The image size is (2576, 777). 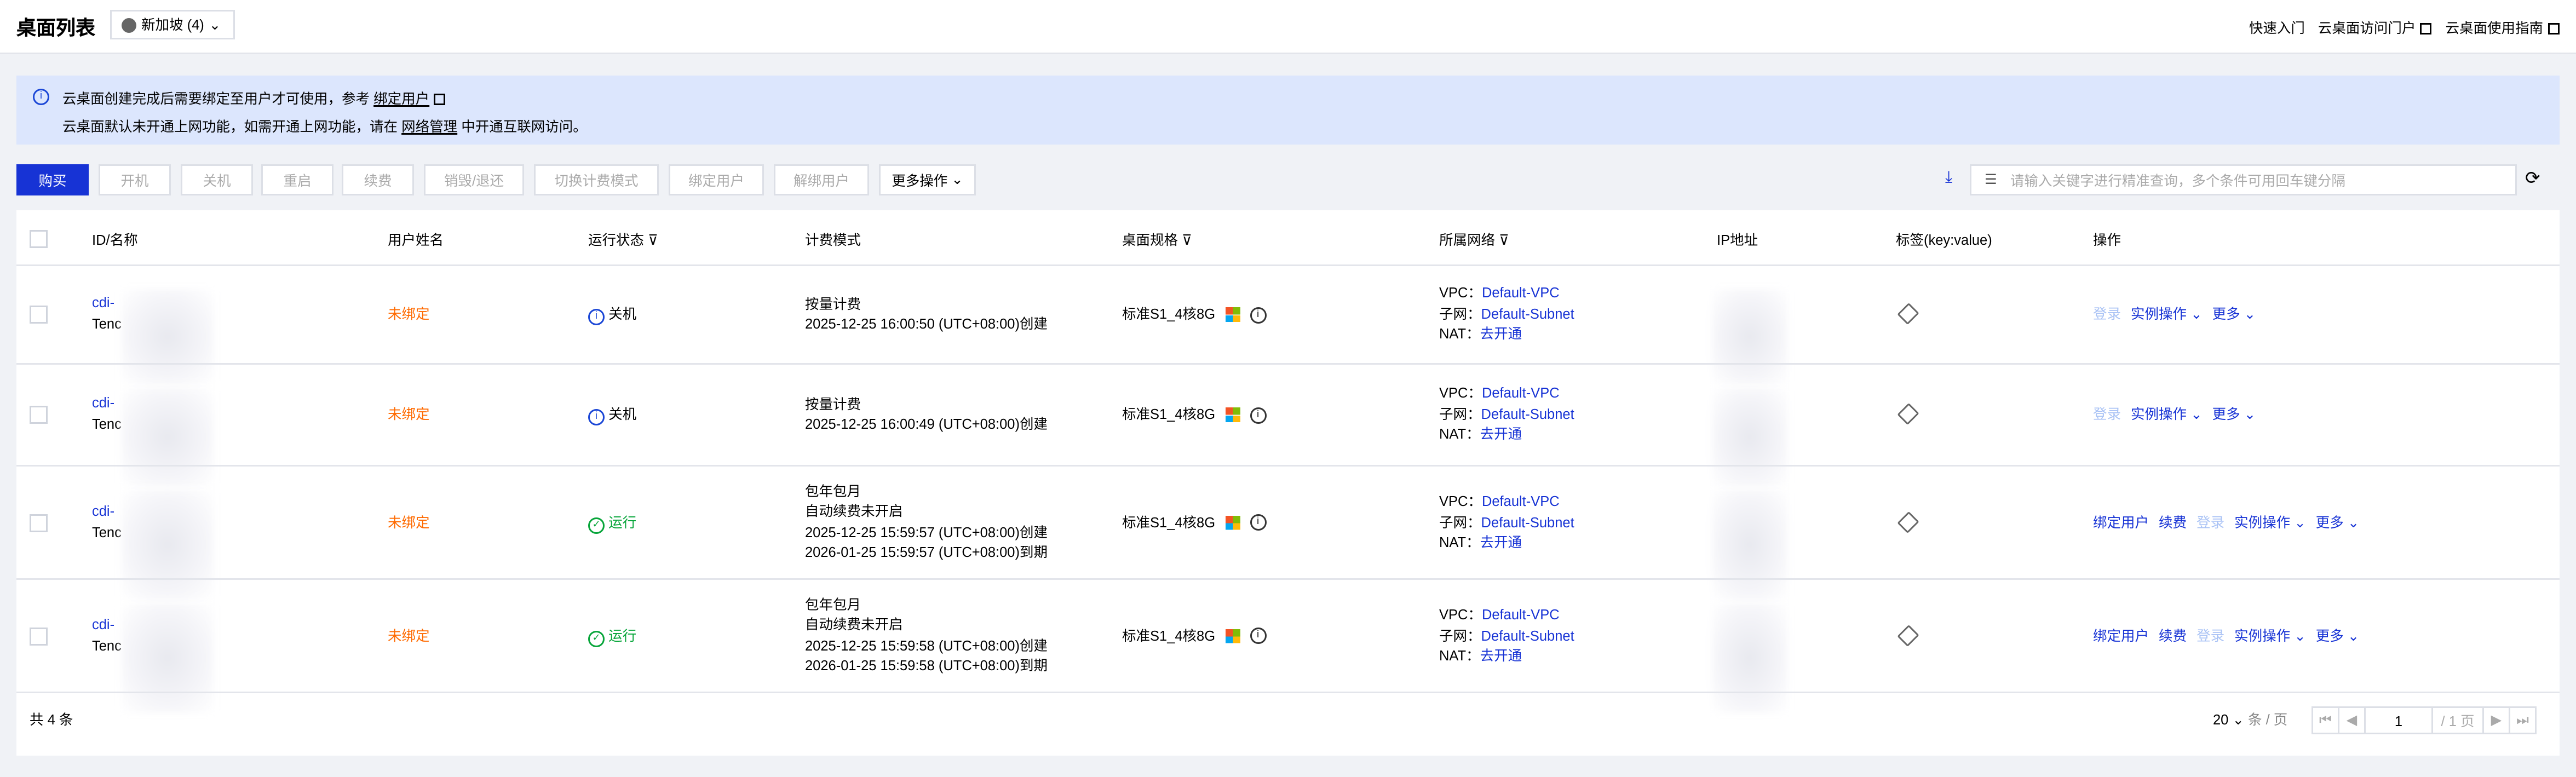 What do you see at coordinates (168, 336) in the screenshot?
I see `redacted-blur` at bounding box center [168, 336].